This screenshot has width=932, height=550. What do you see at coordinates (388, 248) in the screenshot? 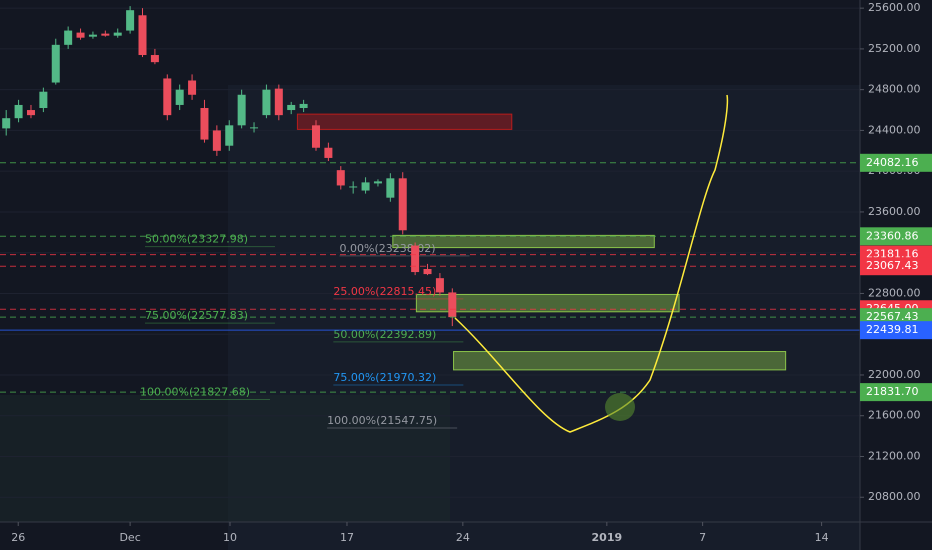
I see `fib-label: 0.00%(23238.02)` at bounding box center [388, 248].